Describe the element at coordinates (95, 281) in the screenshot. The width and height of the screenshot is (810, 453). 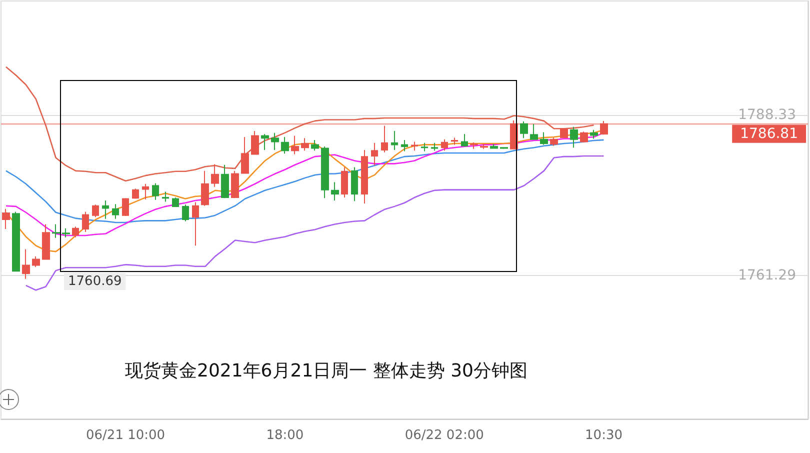
I see `annotation: 1760.69` at that location.